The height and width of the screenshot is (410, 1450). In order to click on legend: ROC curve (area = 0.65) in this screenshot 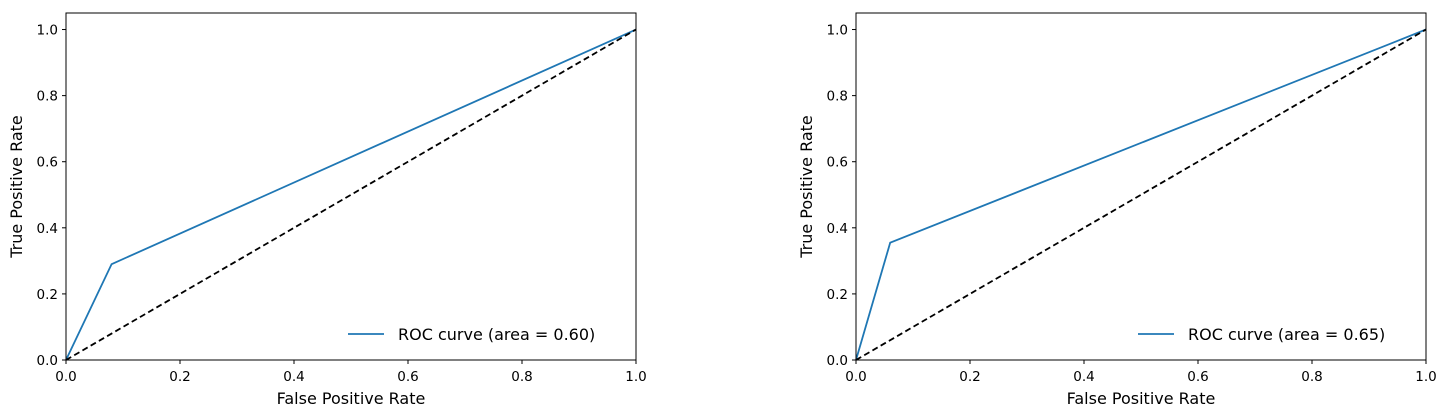, I will do `click(1261, 334)`.